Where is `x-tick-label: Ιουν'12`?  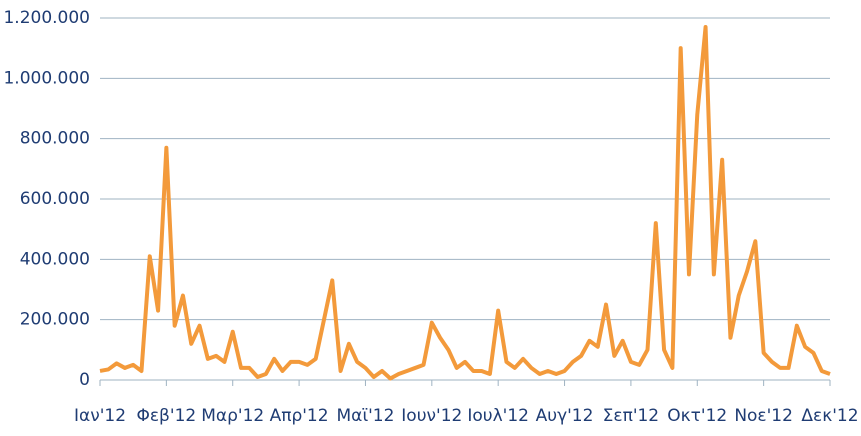
x-tick-label: Ιουν'12 is located at coordinates (431, 416).